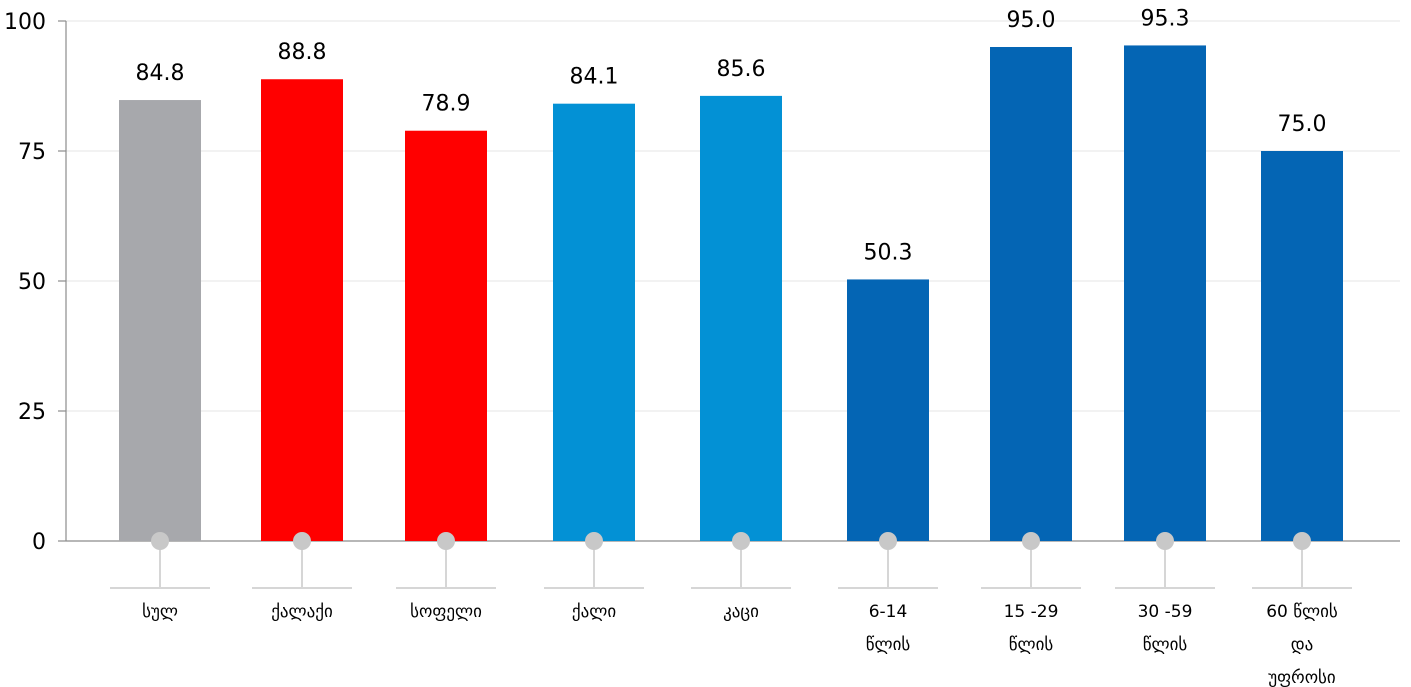  What do you see at coordinates (302, 52) in the screenshot?
I see `data-label: 88.8` at bounding box center [302, 52].